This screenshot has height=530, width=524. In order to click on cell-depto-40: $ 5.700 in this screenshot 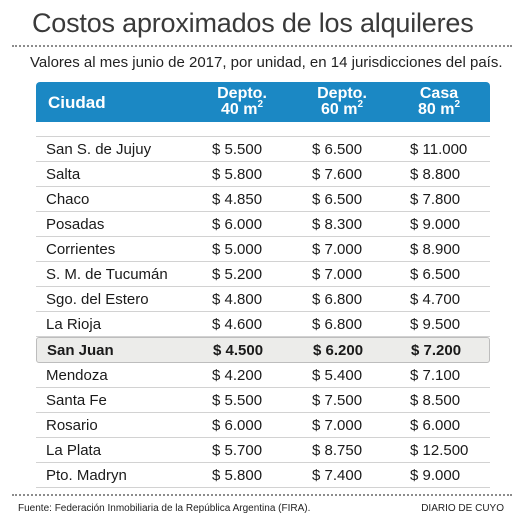, I will do `click(237, 450)`.